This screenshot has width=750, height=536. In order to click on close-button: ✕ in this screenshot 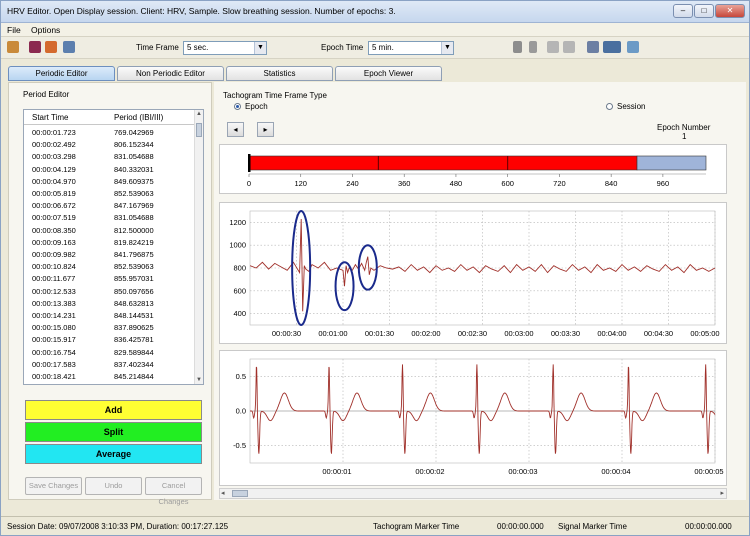, I will do `click(730, 11)`.